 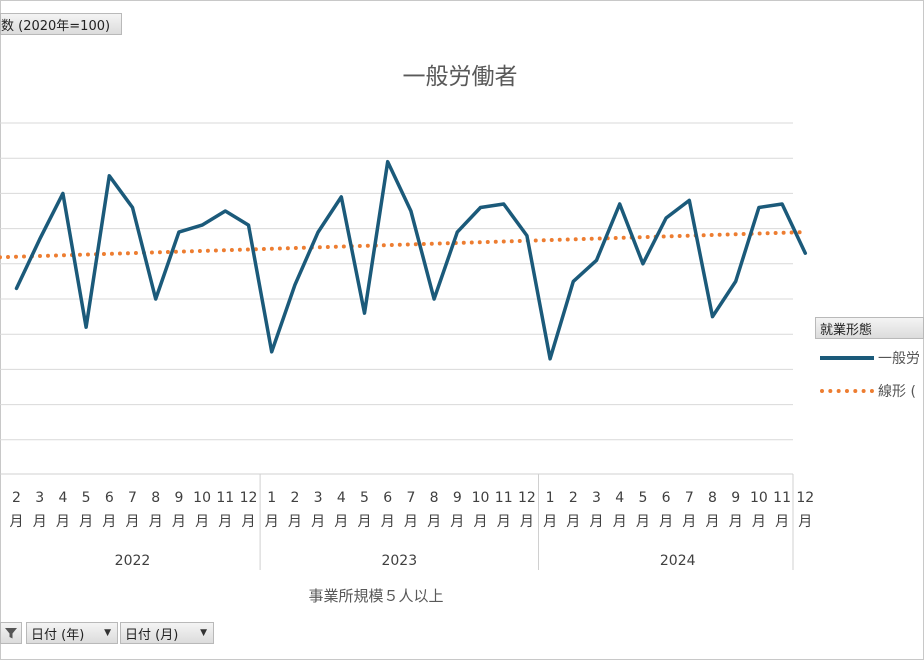 I want to click on month-field-label: 日付 (月), so click(x=152, y=635).